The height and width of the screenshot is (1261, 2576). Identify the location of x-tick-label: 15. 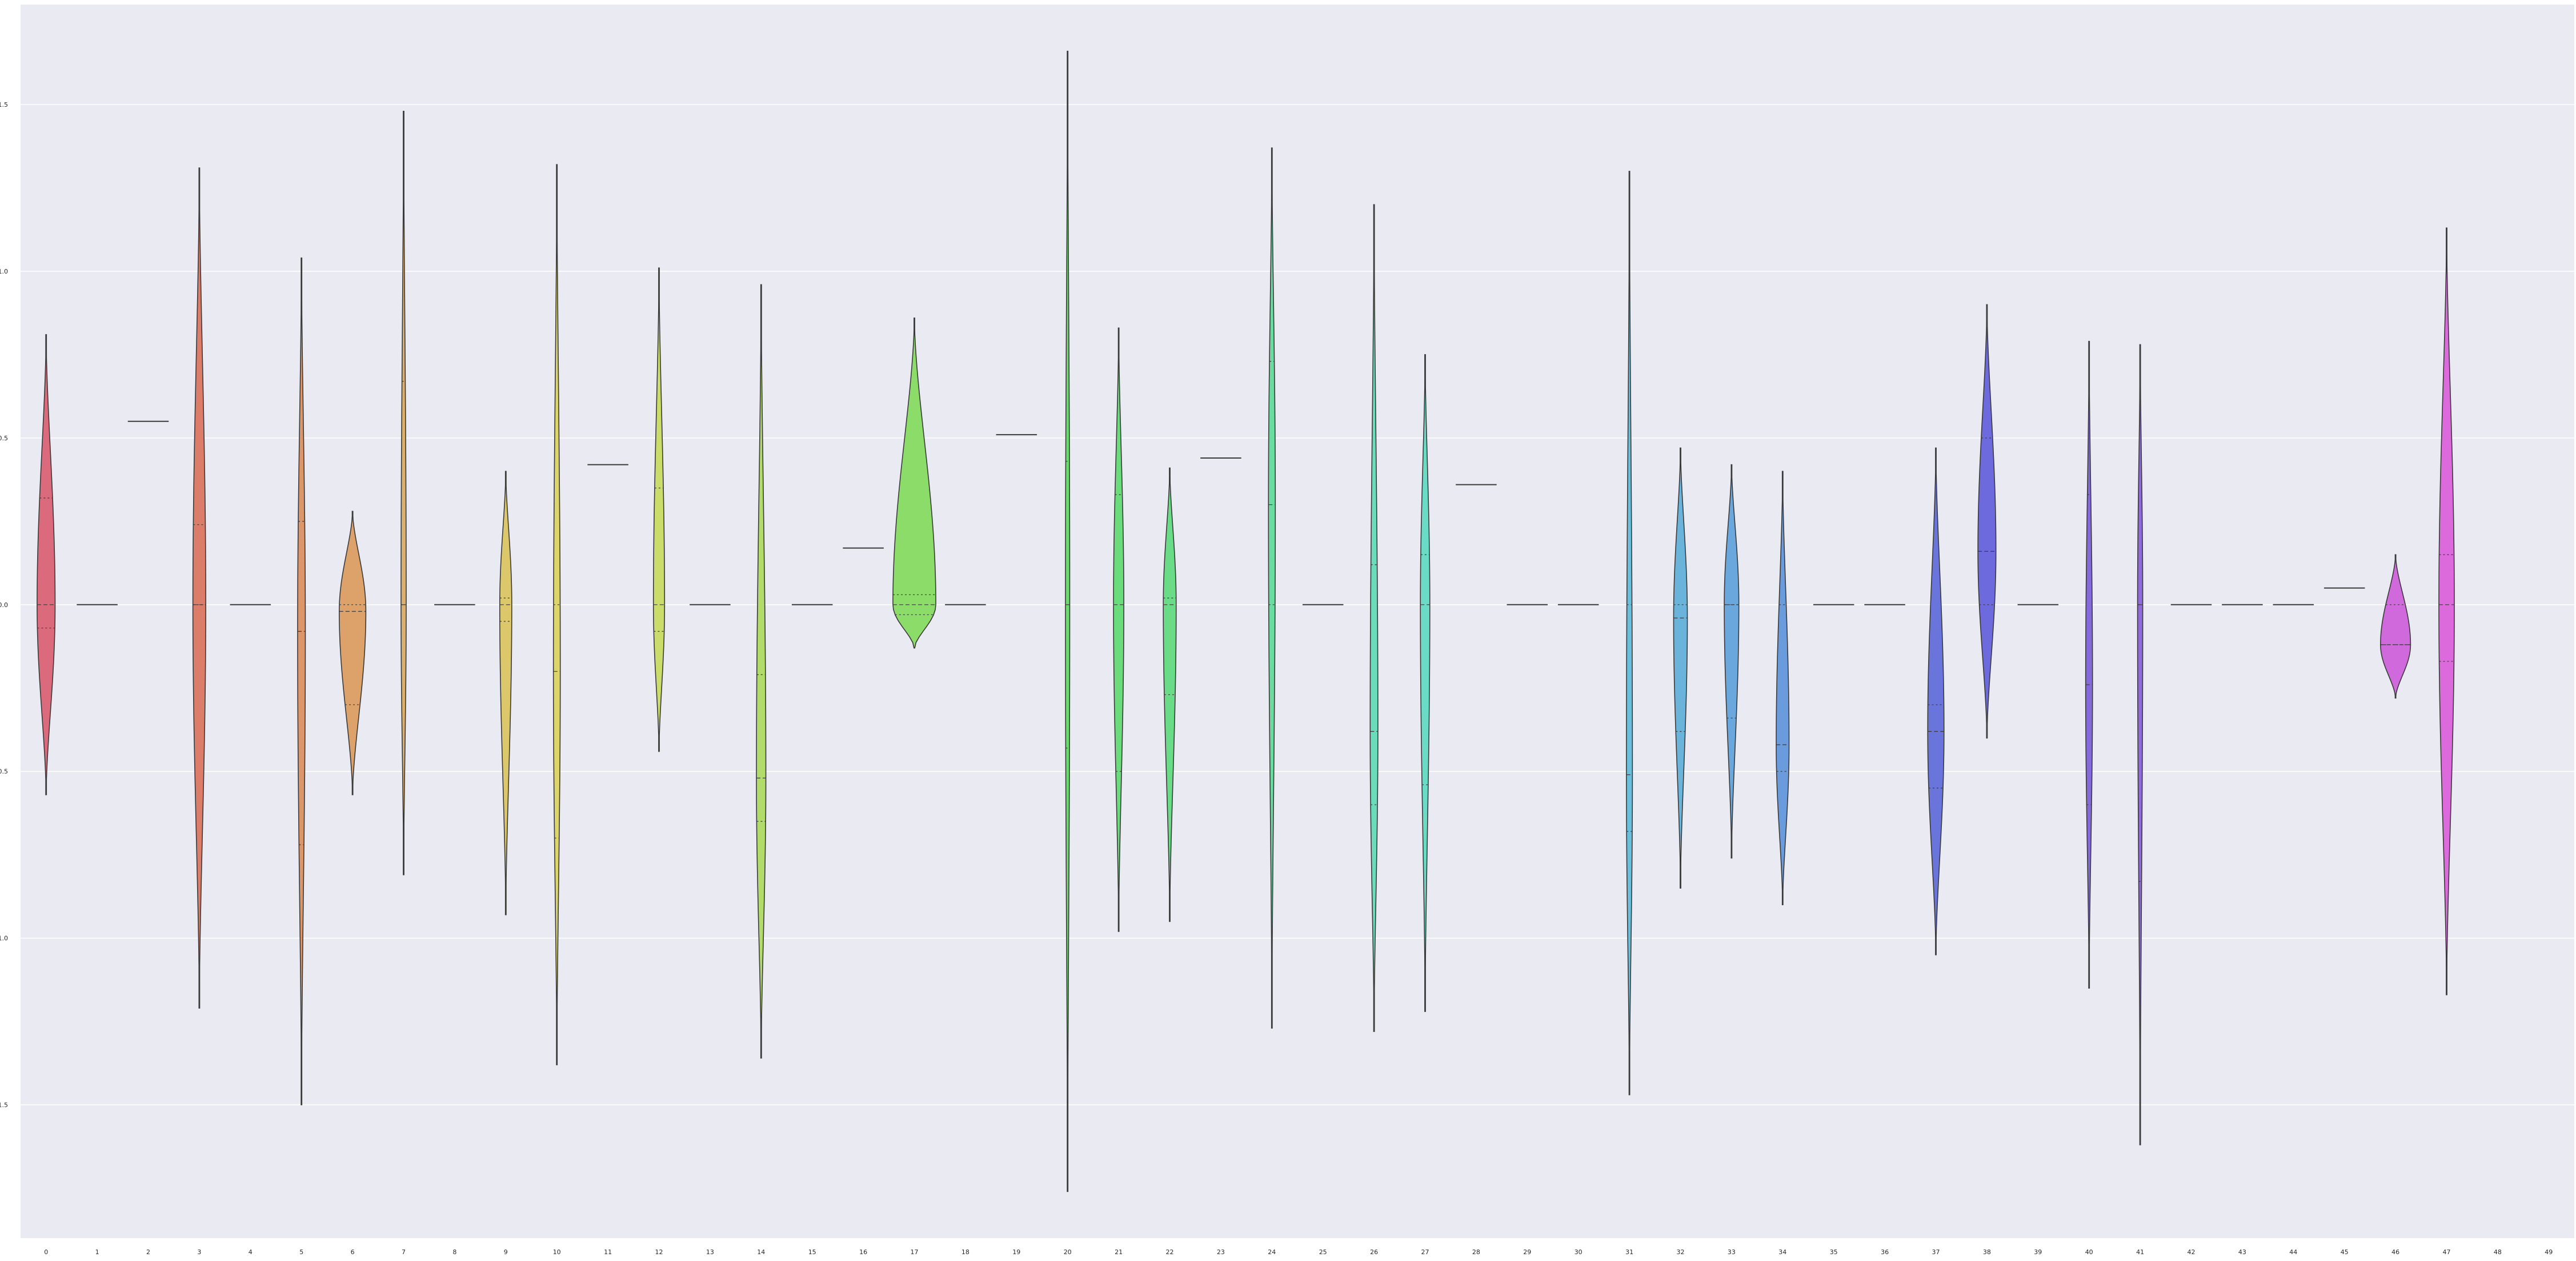
(812, 1252).